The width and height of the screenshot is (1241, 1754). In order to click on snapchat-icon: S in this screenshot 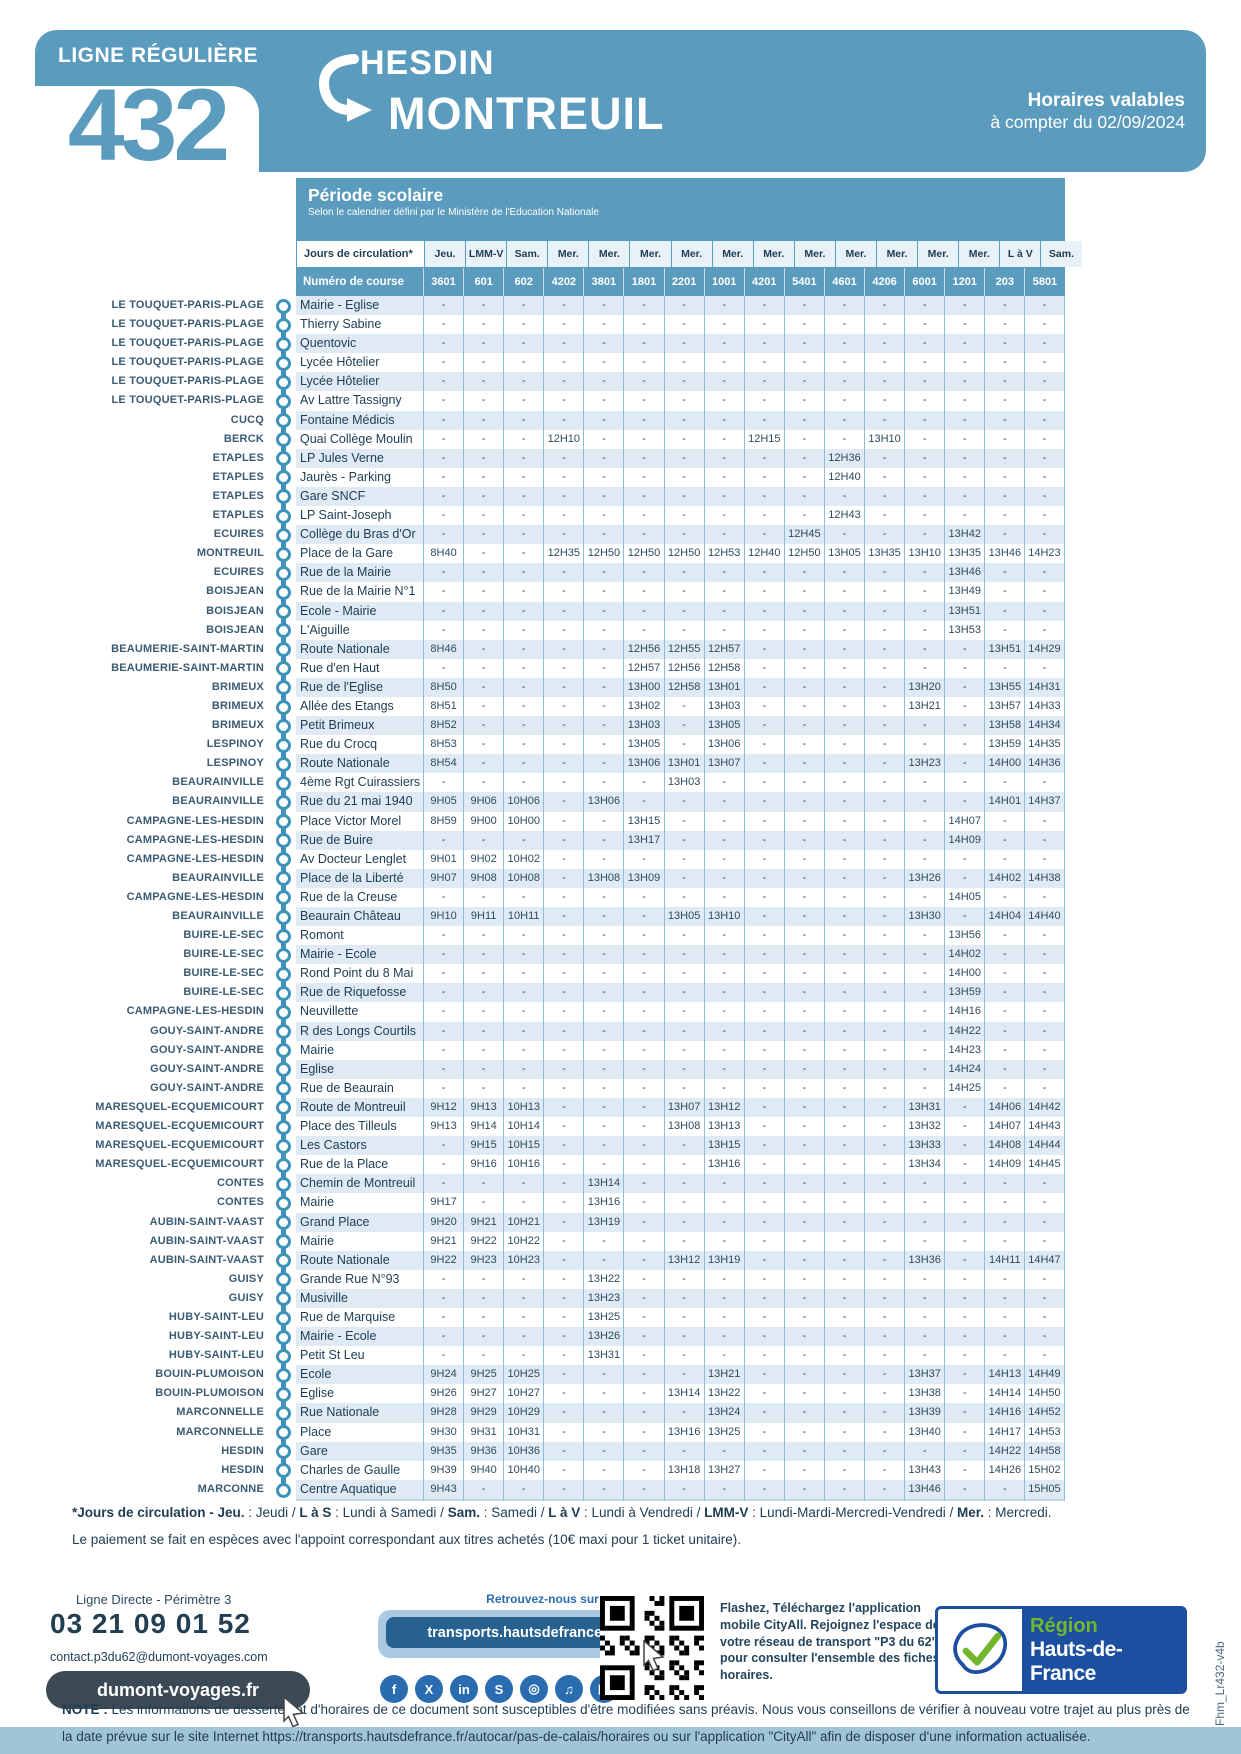, I will do `click(499, 1689)`.